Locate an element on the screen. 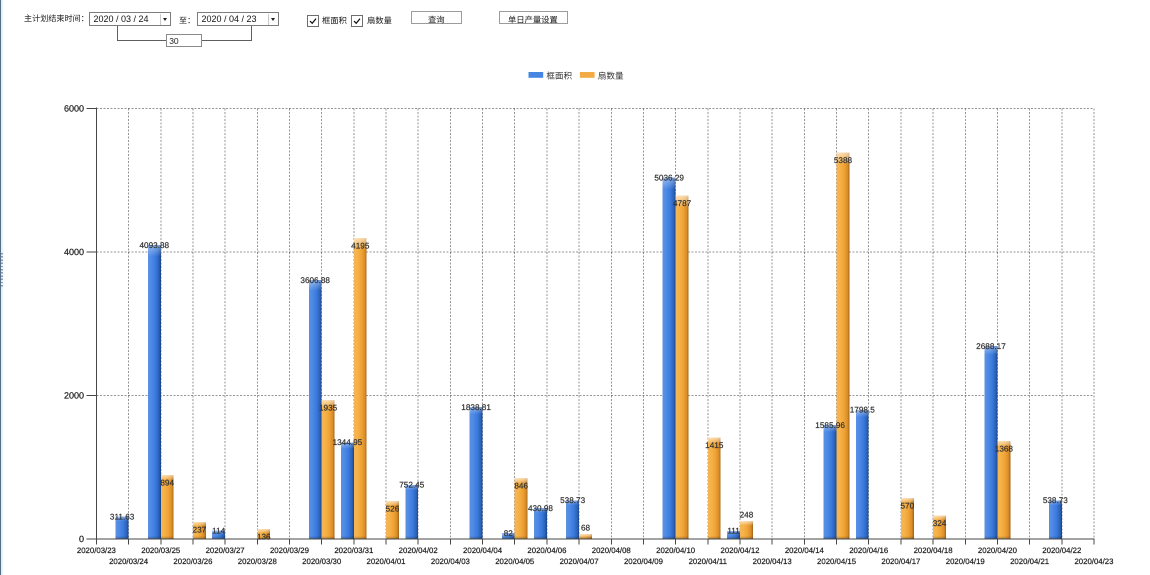 This screenshot has height=575, width=1150. svg-text: 2020/03/29 is located at coordinates (289, 550).